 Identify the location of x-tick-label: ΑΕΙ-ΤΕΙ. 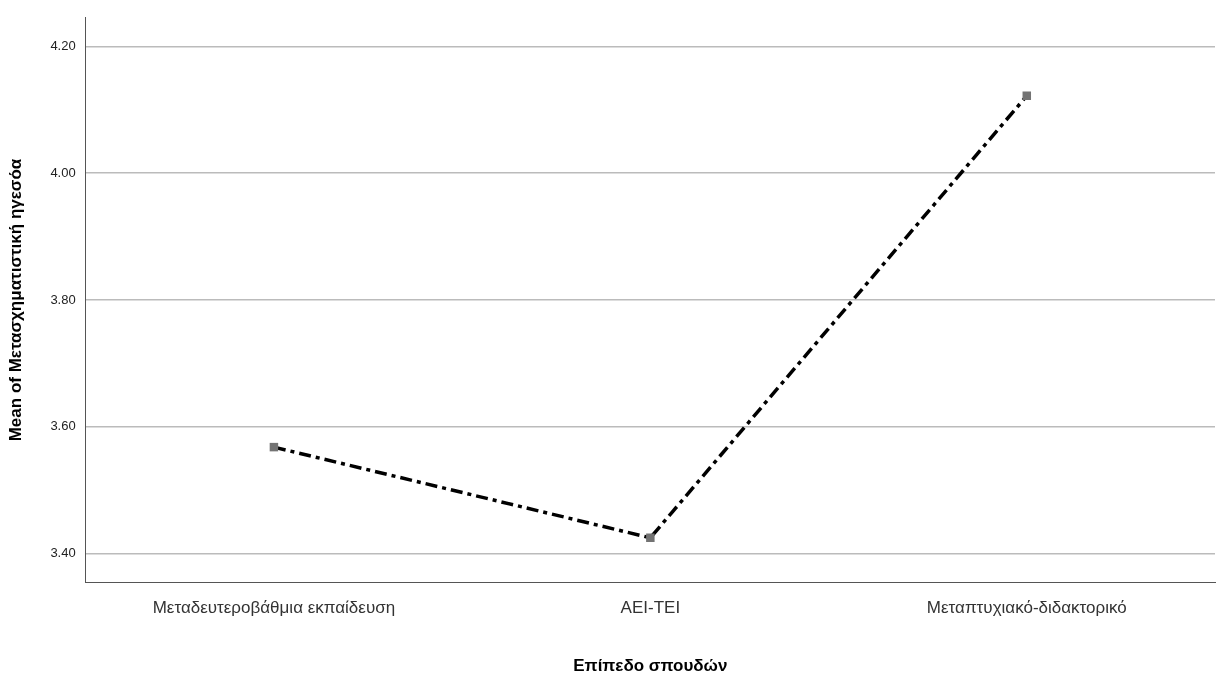
(650, 608).